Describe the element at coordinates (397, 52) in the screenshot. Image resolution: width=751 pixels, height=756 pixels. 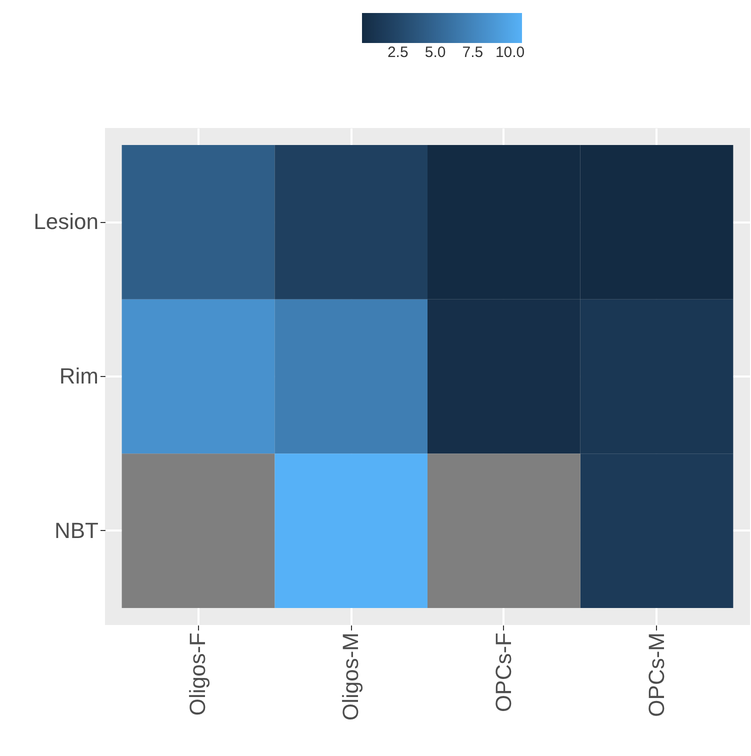
I see `color-bar-label: 2.5` at that location.